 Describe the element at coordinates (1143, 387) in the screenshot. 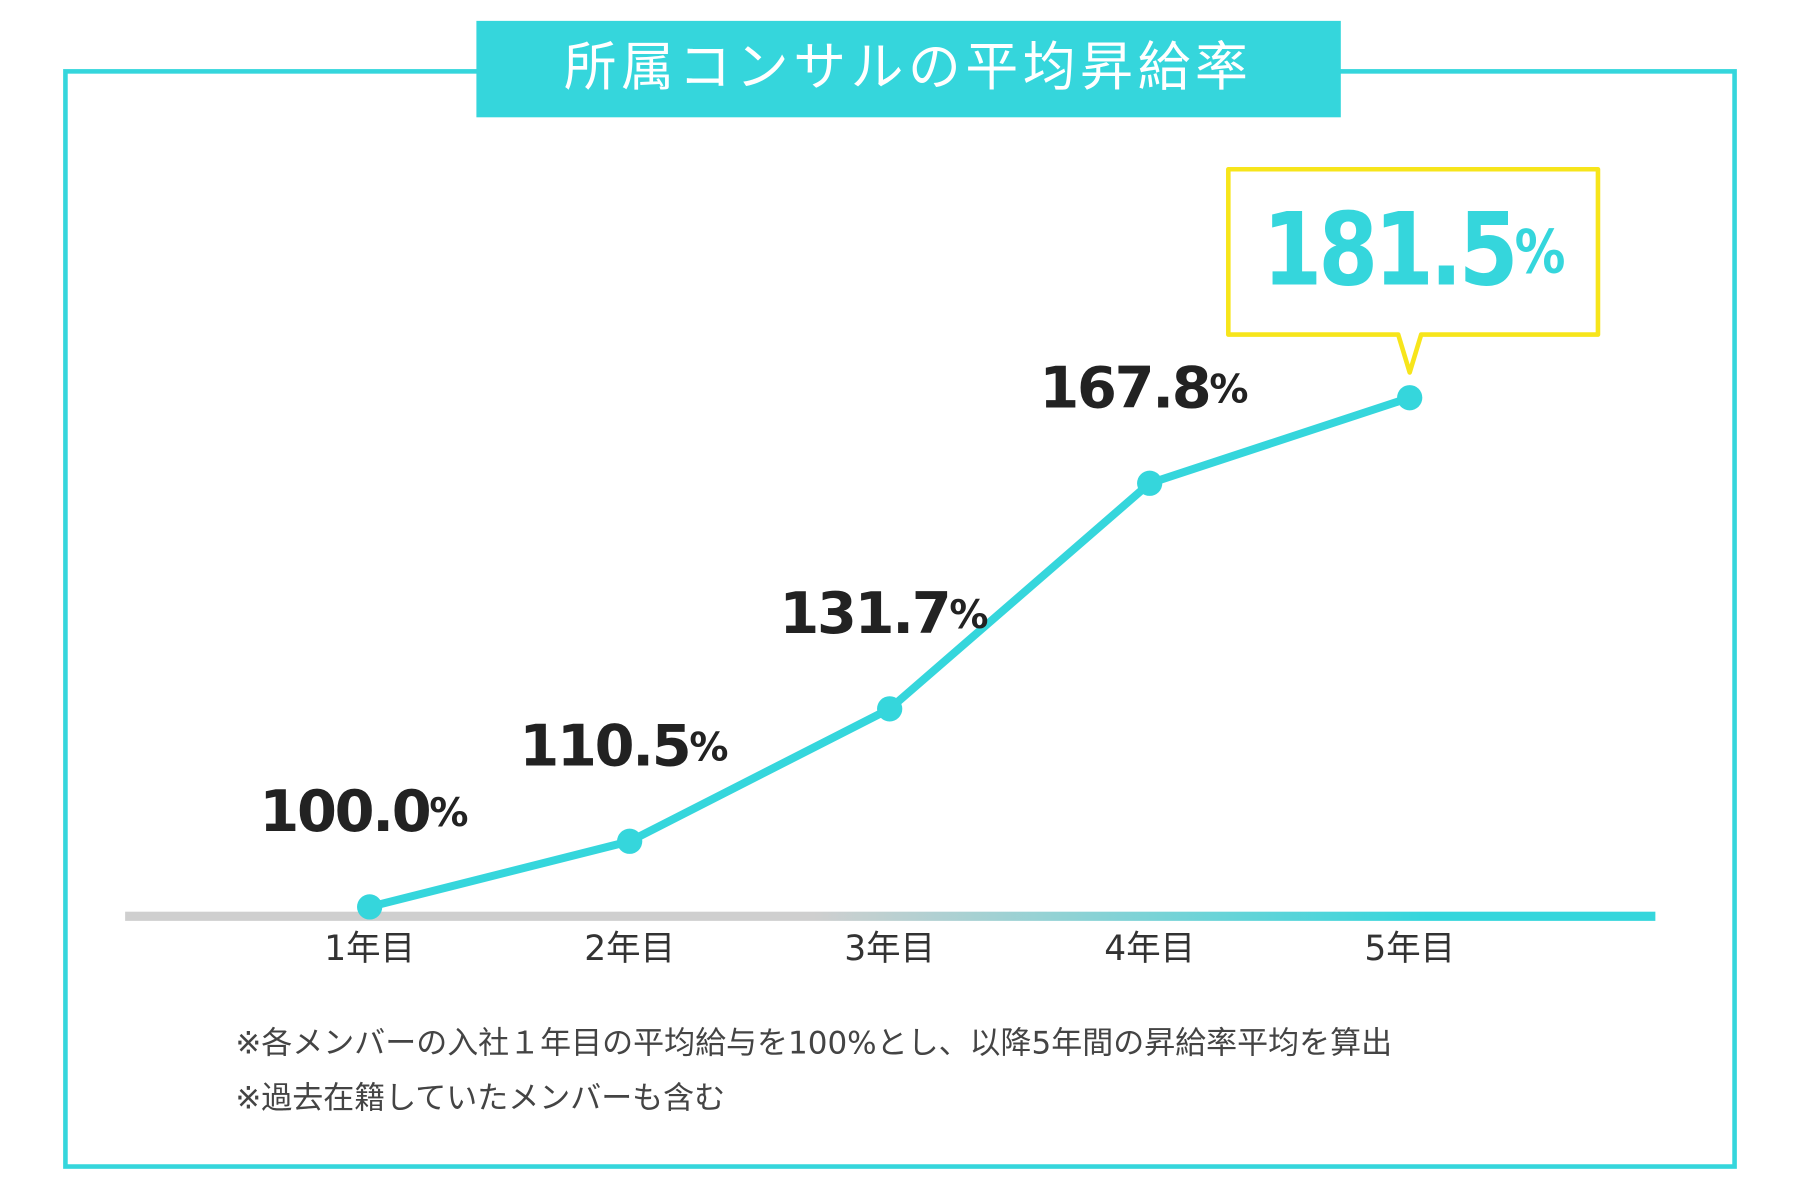

I see `value-label: 167.8%` at that location.